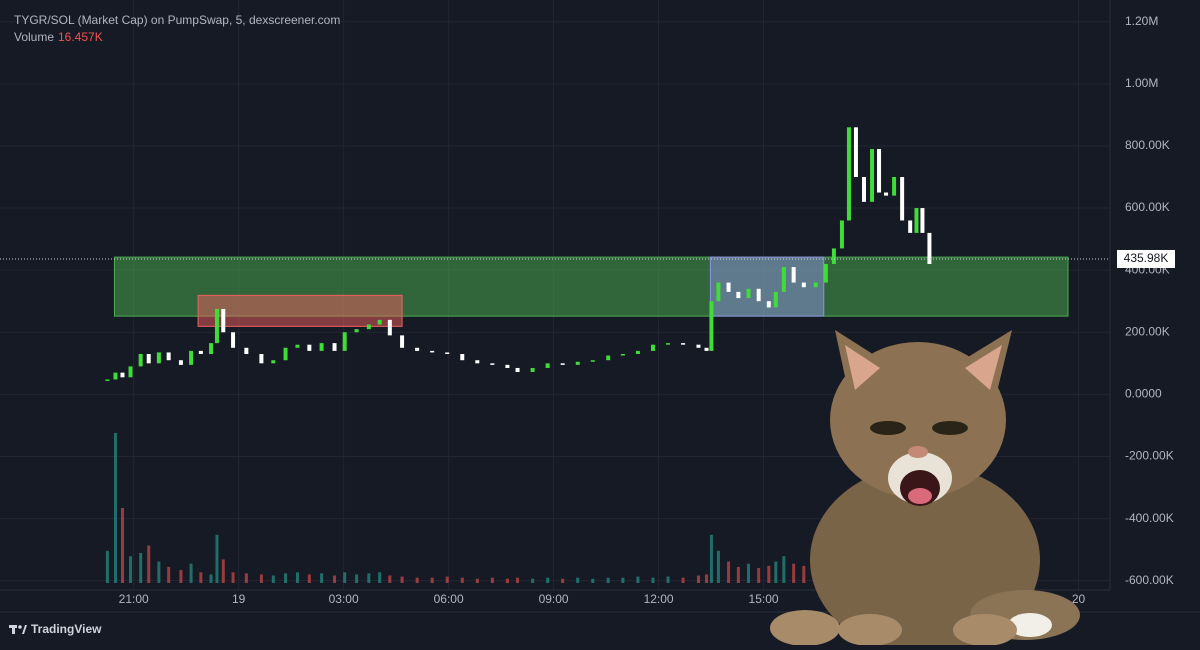 This screenshot has height=650, width=1200. I want to click on volume-label: Volume, so click(34, 37).